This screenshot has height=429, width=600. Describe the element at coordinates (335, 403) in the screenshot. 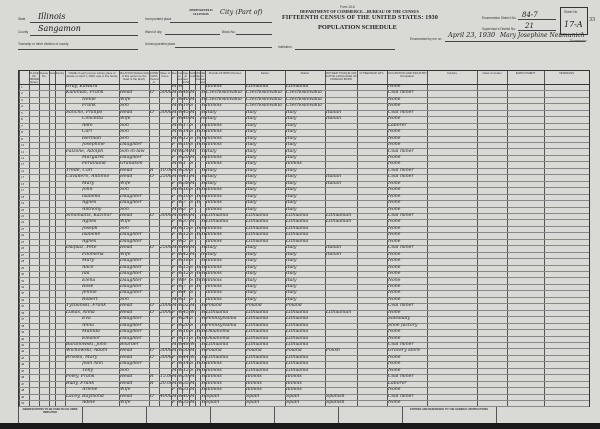

I see `cell-language: Spanish` at that location.